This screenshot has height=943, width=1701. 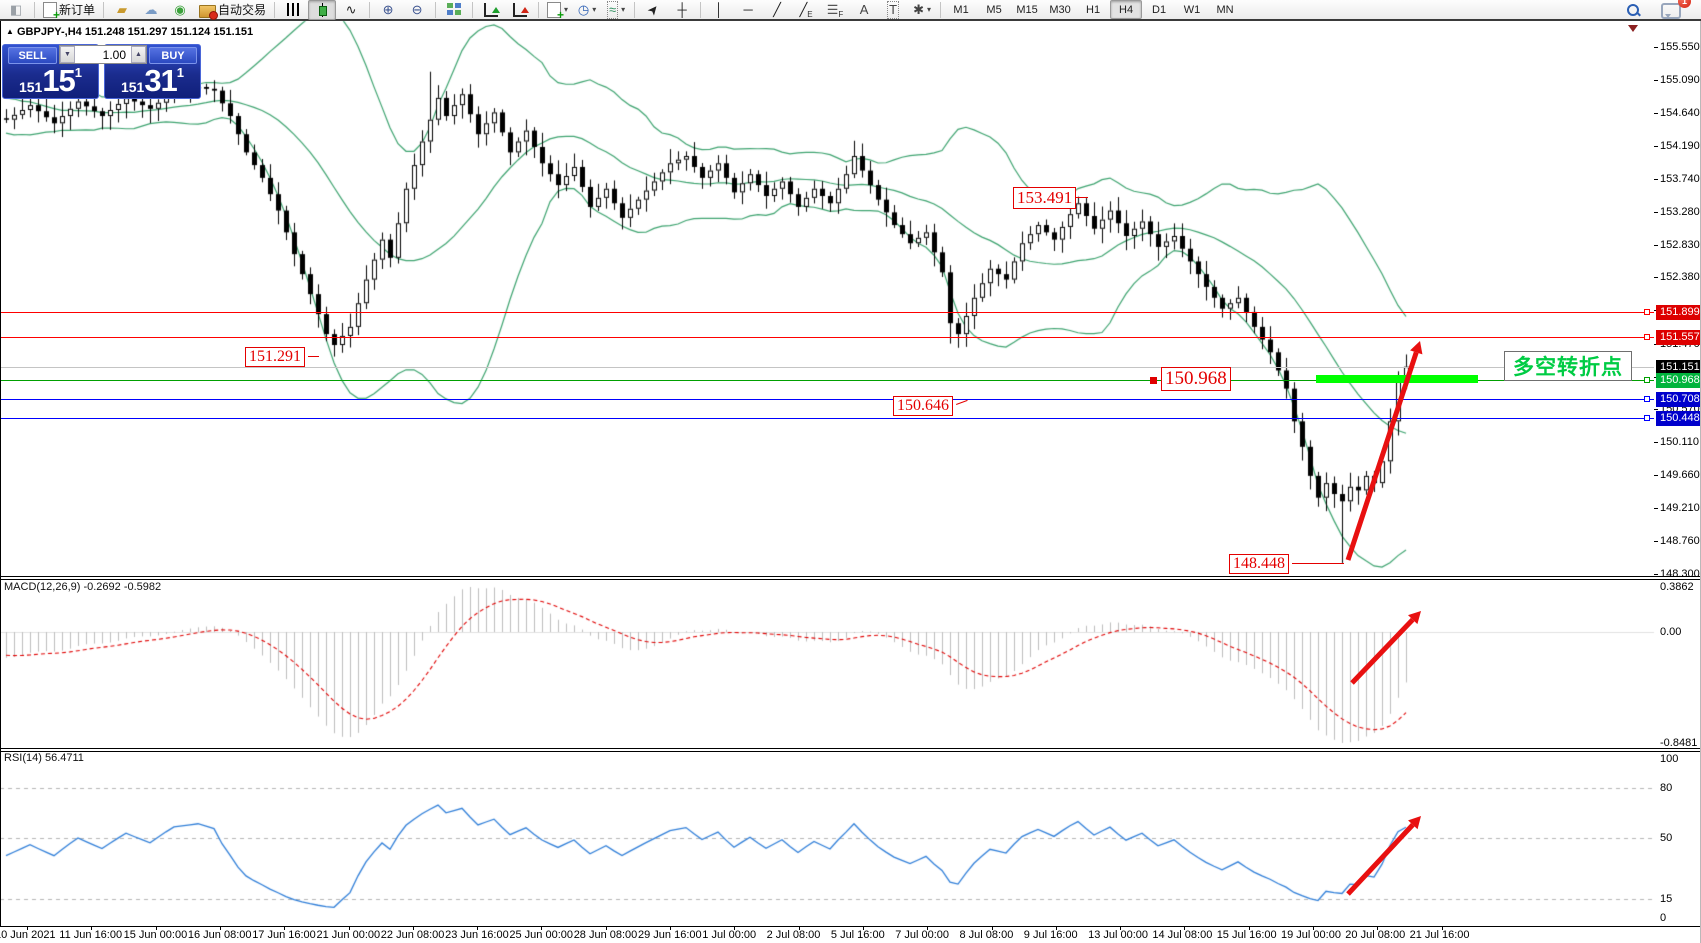 I want to click on pivot-highlight-bar, so click(x=1397, y=379).